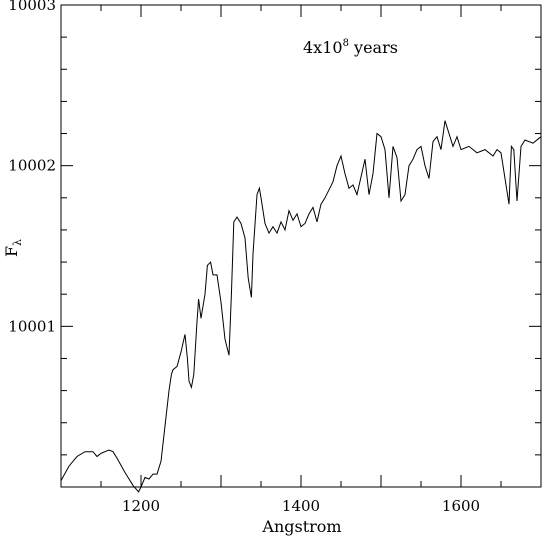 The image size is (543, 537). What do you see at coordinates (350, 47) in the screenshot?
I see `annotation-age: 4x108 years` at bounding box center [350, 47].